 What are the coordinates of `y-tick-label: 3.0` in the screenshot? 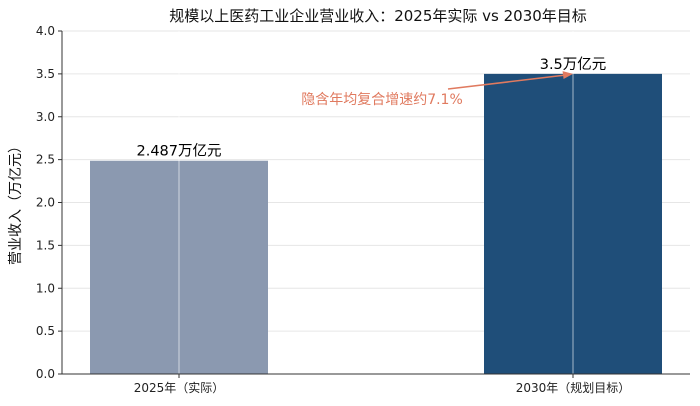 It's located at (45, 117).